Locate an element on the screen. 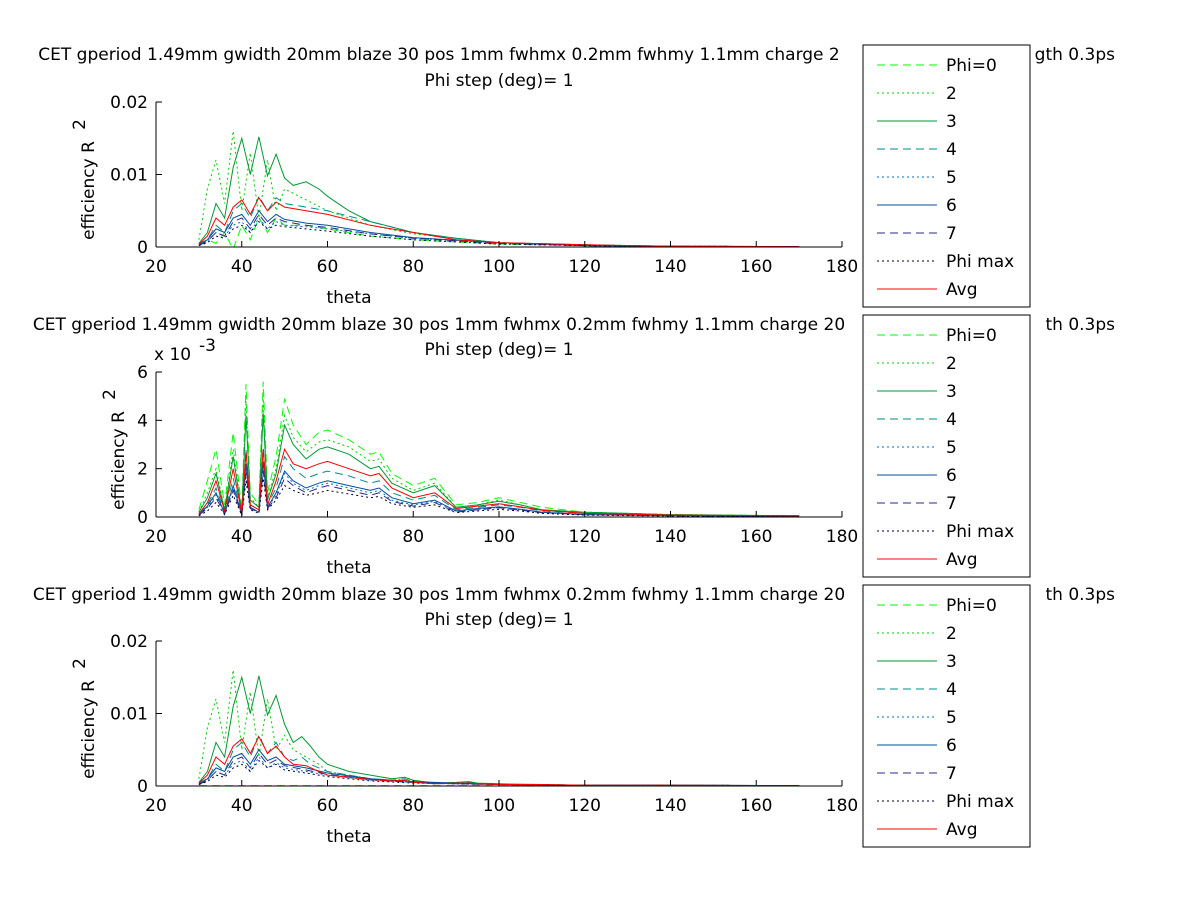 The width and height of the screenshot is (1200, 901). y-exponent-label: x 10 is located at coordinates (172, 355).